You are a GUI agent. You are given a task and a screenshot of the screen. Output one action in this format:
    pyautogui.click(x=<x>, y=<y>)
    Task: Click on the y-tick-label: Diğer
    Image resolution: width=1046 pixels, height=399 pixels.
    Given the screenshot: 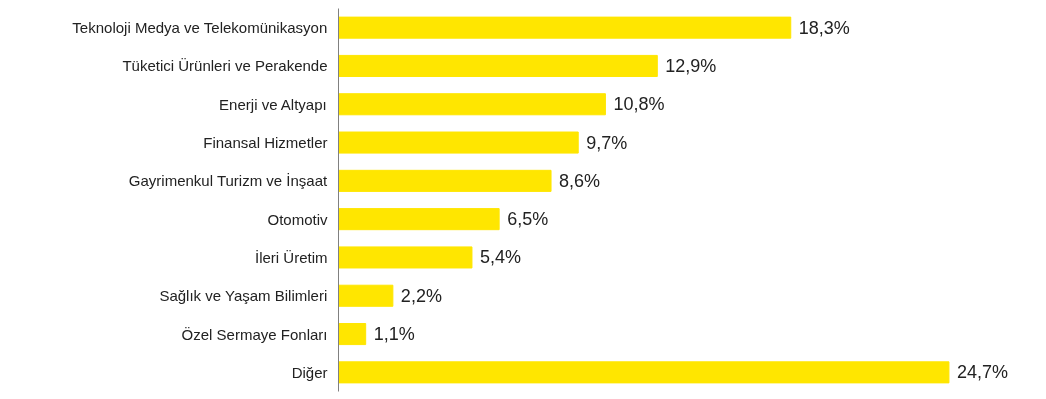 What is the action you would take?
    pyautogui.click(x=309, y=372)
    